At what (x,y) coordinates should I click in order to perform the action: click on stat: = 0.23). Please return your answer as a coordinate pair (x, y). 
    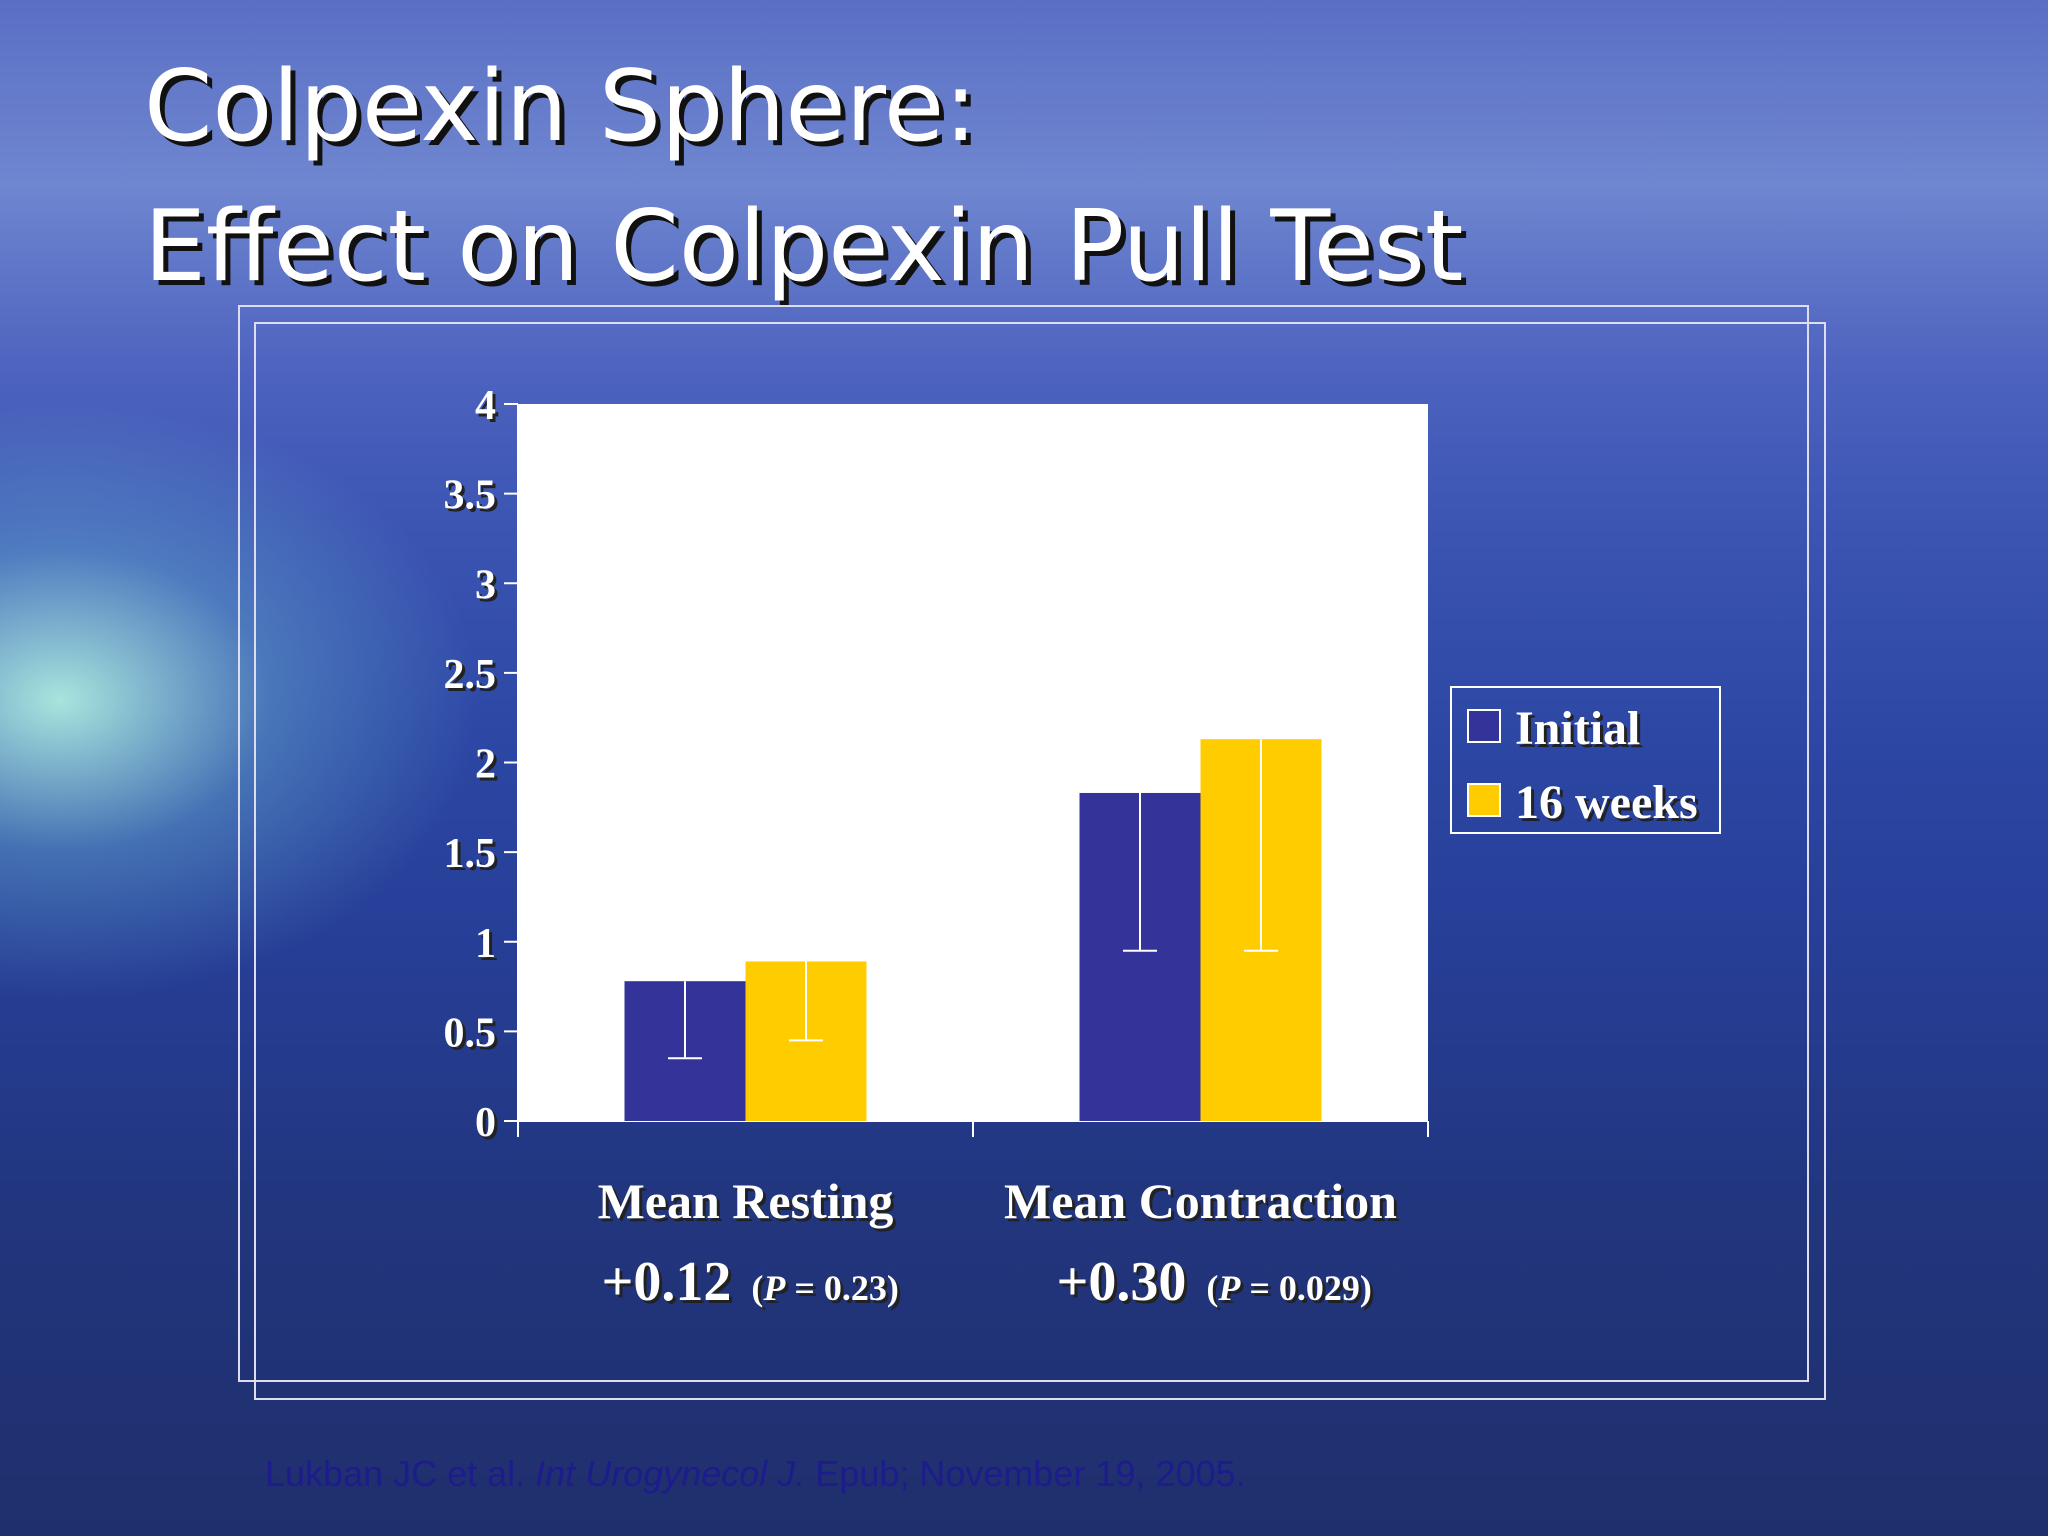
    Looking at the image, I should click on (842, 1288).